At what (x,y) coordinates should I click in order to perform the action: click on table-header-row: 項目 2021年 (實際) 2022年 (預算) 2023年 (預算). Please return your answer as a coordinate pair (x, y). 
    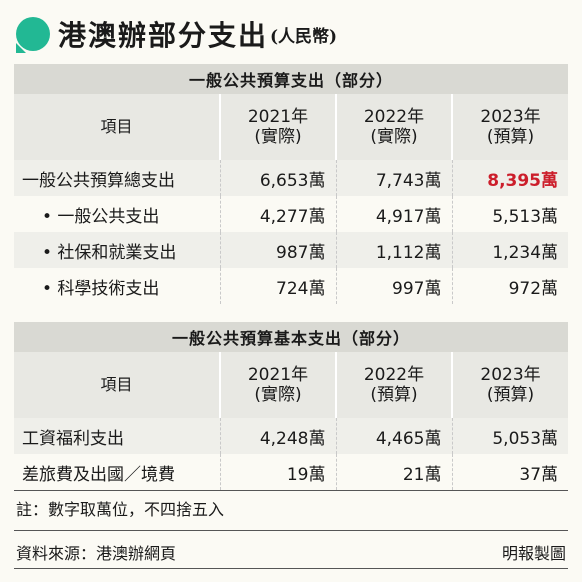
    Looking at the image, I should click on (291, 385).